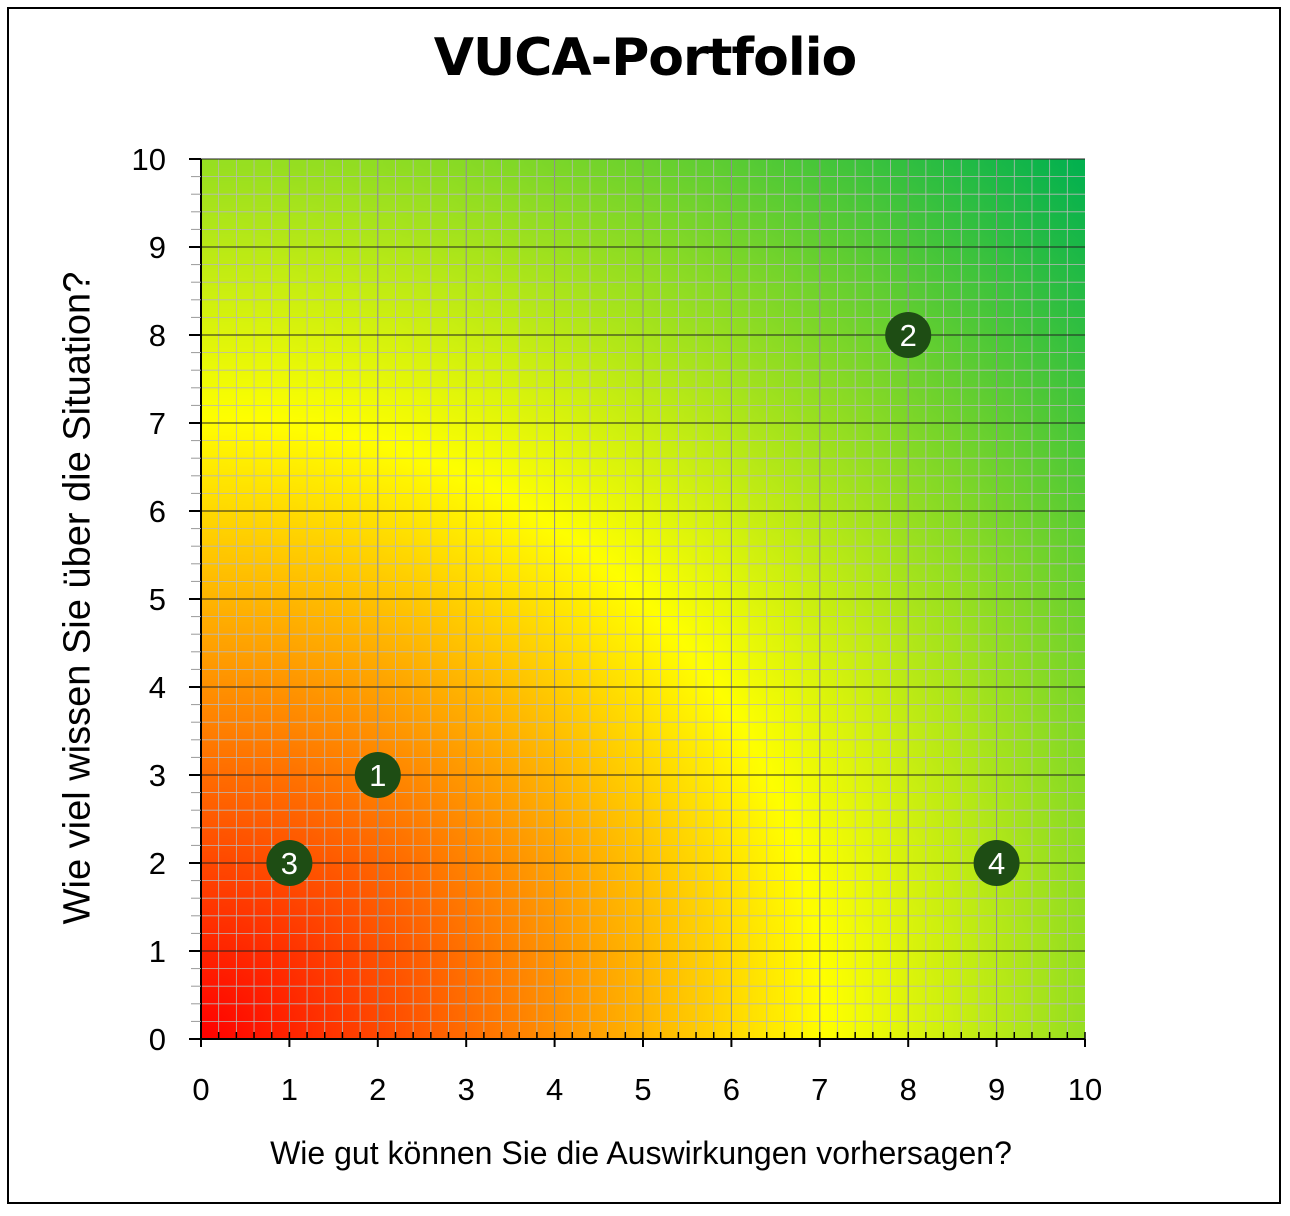 Image resolution: width=1290 pixels, height=1216 pixels. I want to click on y-tick-label: 7, so click(157, 423).